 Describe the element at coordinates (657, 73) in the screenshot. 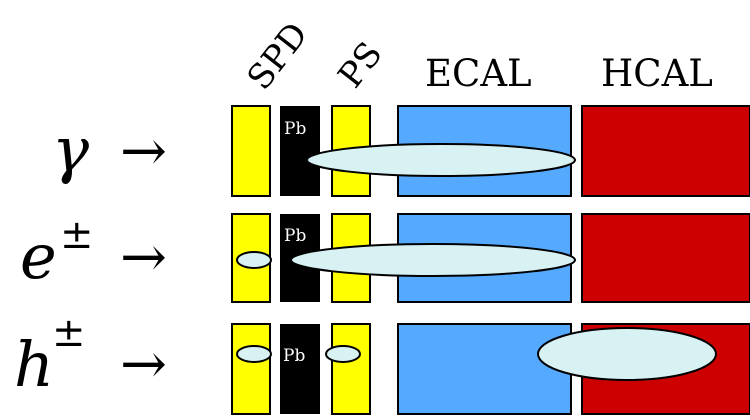

I see `hcal-header: HCAL` at that location.